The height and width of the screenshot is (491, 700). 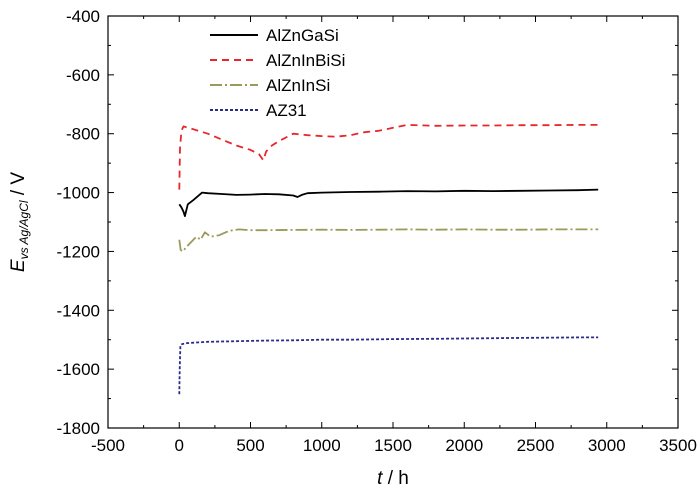 I want to click on y-axis-label: Evs Ag/AgCl / V, so click(x=19, y=222).